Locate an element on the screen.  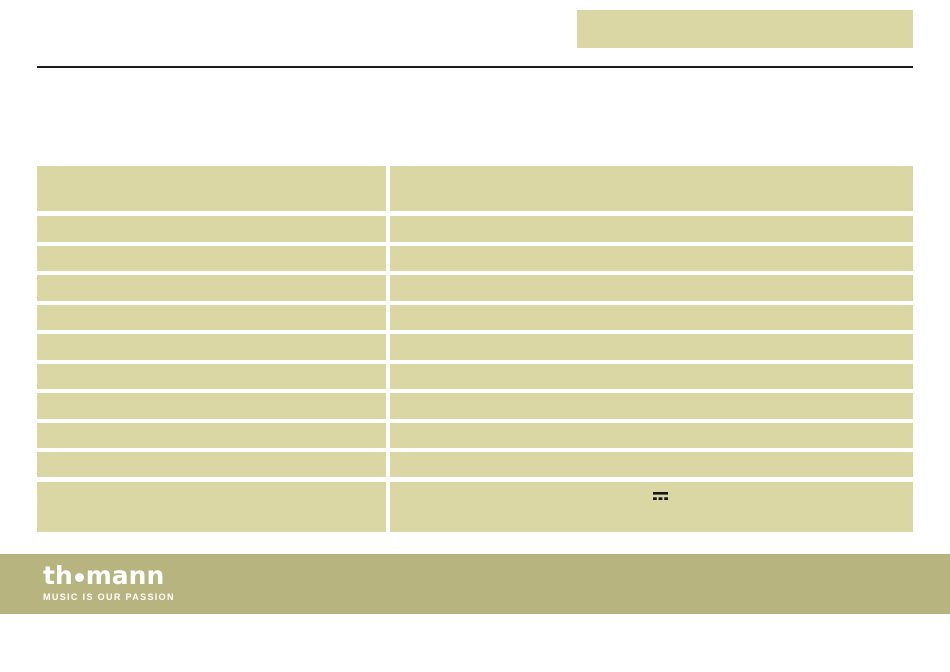
dc-voltage-icon is located at coordinates (660, 496).